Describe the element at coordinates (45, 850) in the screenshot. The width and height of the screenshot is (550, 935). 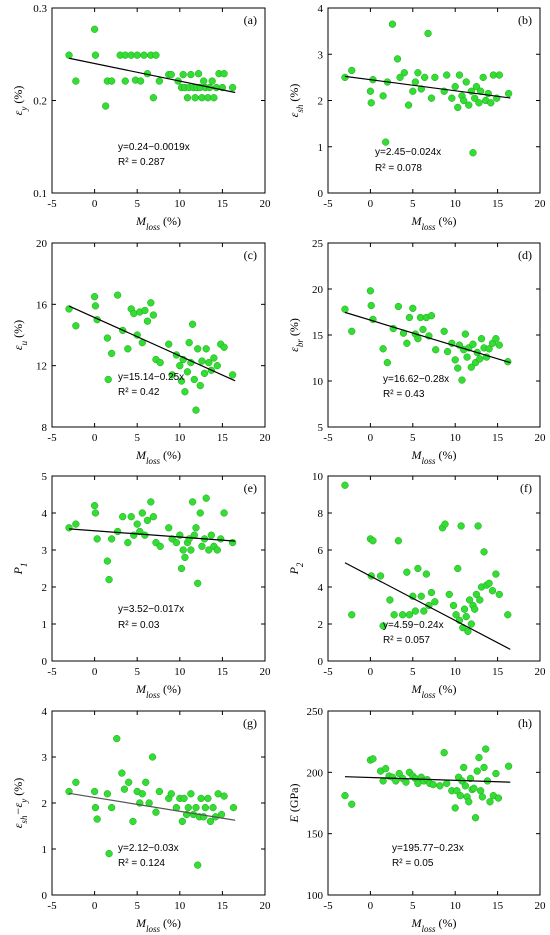
I see `y-tick-label: 1` at that location.